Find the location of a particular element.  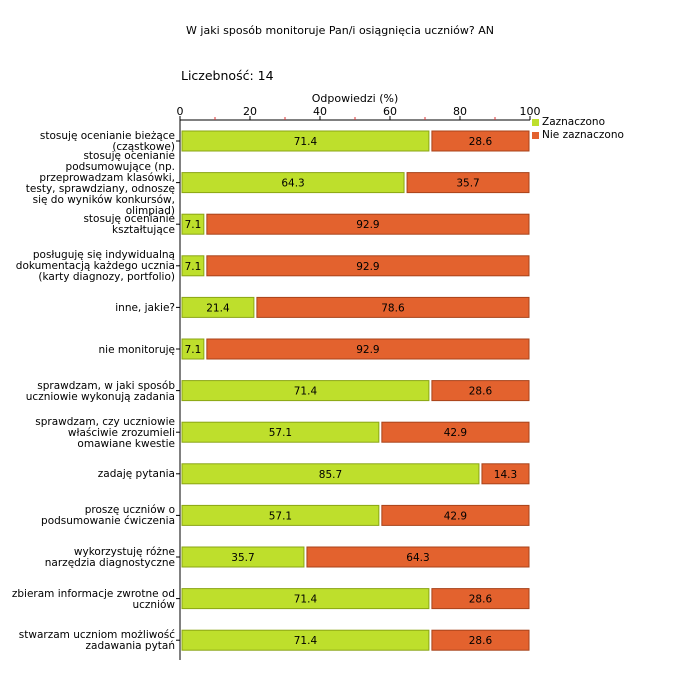

legend-item: Nie zaznaczono is located at coordinates (578, 135).